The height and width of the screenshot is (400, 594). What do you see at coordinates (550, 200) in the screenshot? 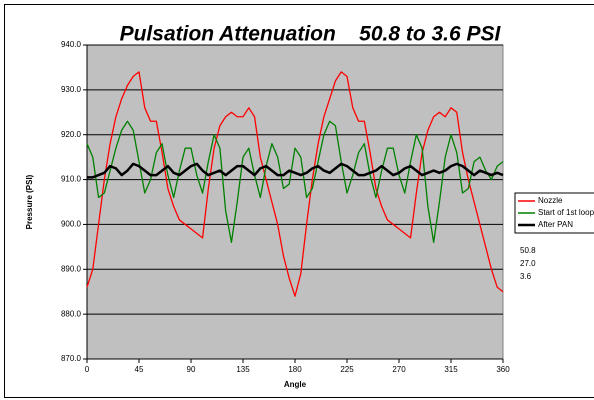
I see `legend-label: Nozzle` at bounding box center [550, 200].